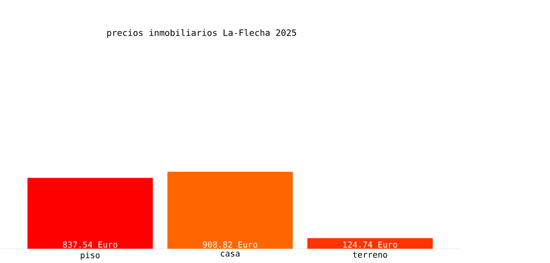 The width and height of the screenshot is (550, 263). I want to click on x-tick-label: piso, so click(90, 256).